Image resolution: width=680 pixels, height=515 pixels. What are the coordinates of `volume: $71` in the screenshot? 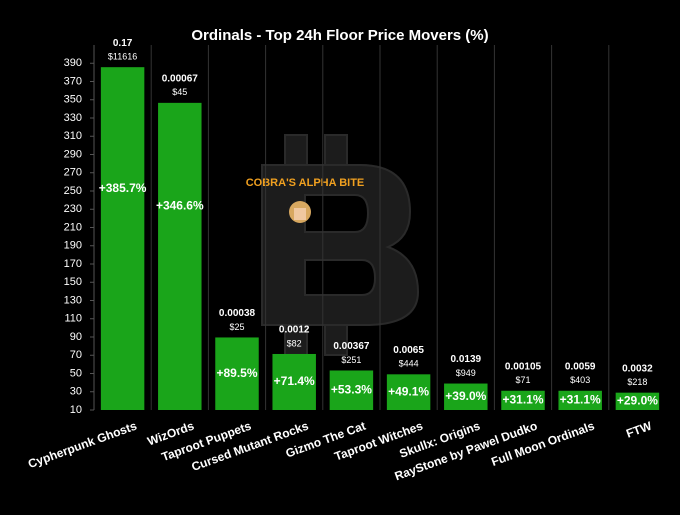 It's located at (522, 380).